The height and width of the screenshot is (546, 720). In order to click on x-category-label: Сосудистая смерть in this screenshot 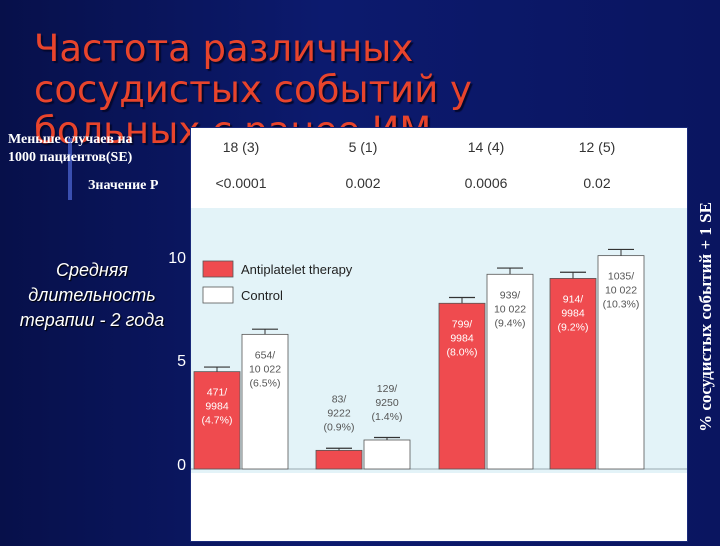, I will do `click(490, 504)`.